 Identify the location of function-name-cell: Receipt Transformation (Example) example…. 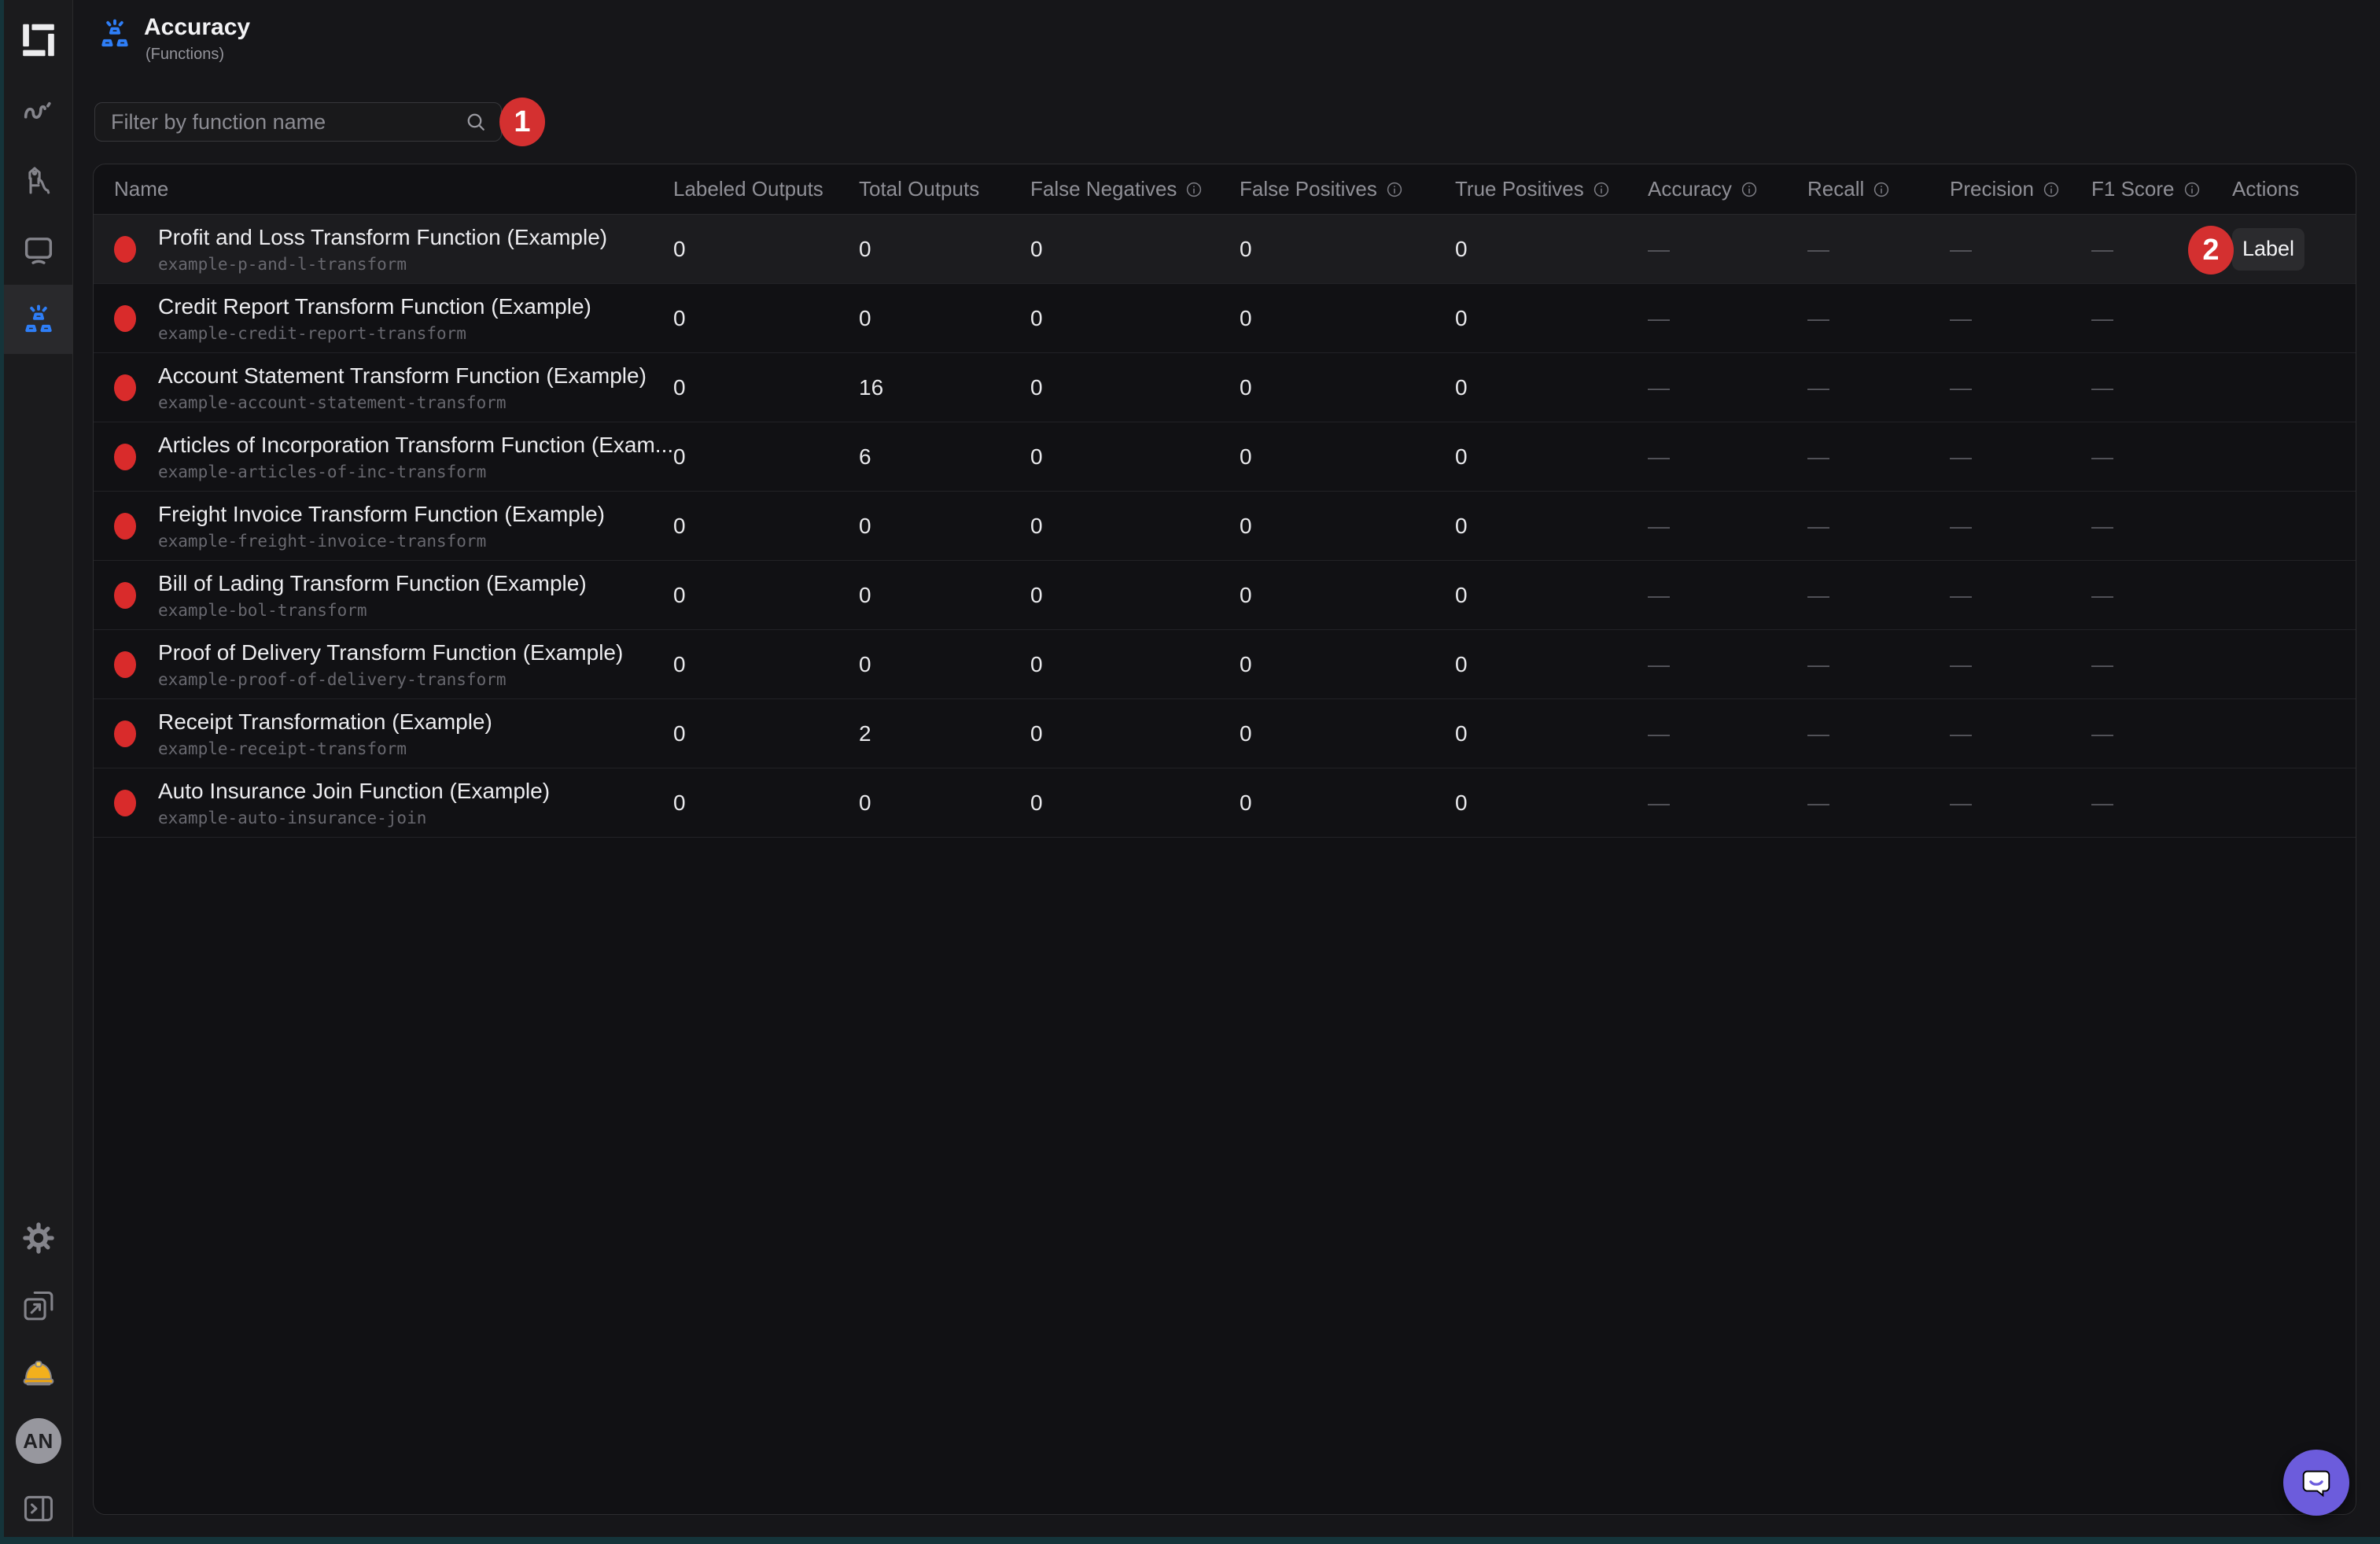
(393, 733).